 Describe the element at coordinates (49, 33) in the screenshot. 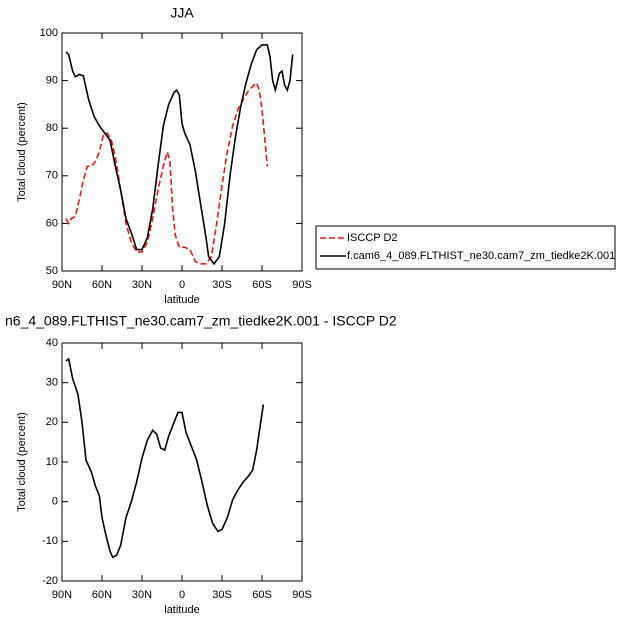

I see `y-tick-label: 100` at that location.